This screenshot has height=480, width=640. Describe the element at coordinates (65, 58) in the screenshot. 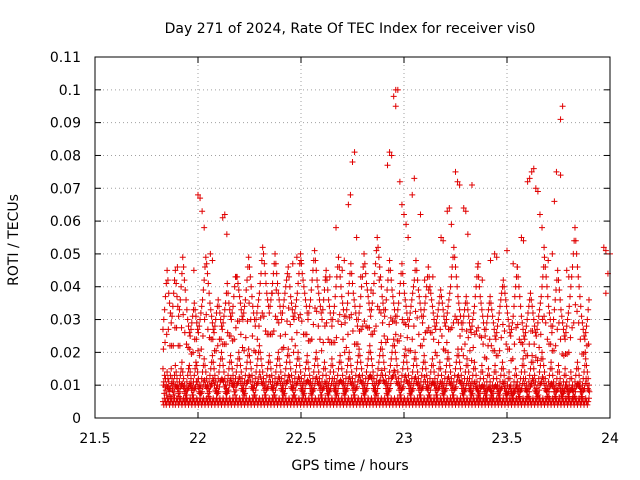

I see `y-tick-label: 0.11` at that location.